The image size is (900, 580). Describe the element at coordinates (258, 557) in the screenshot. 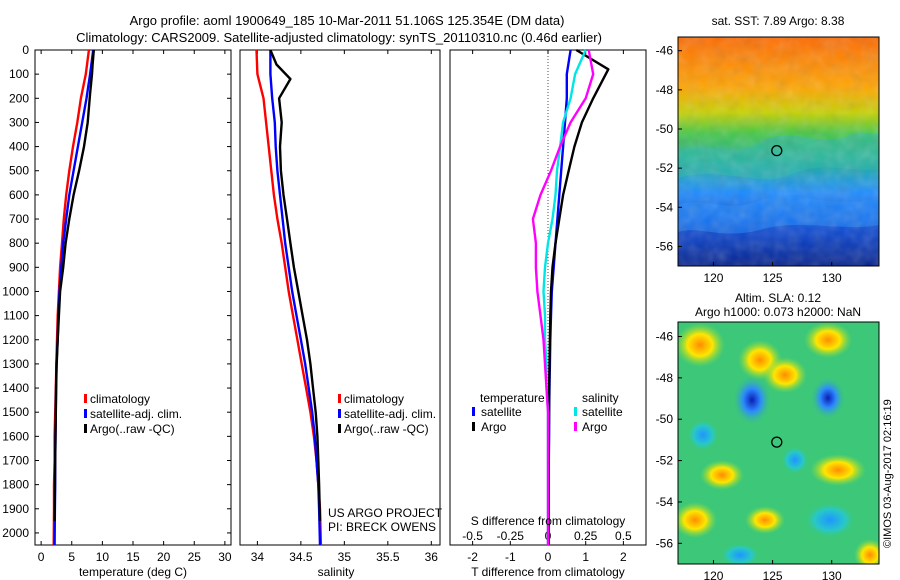

I see `x-tick-label: 34` at that location.